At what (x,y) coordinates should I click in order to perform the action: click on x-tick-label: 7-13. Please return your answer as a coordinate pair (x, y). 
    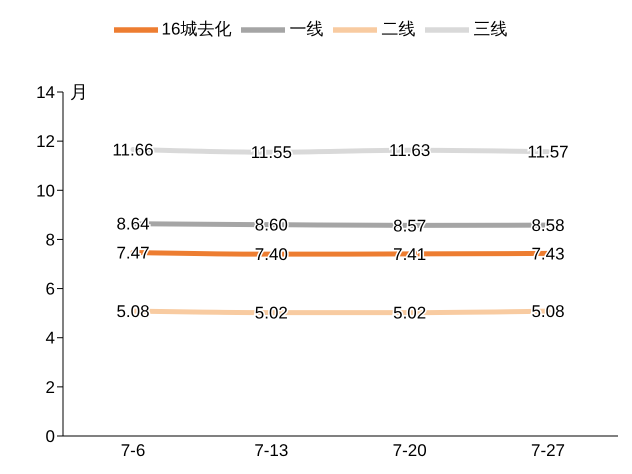
    Looking at the image, I should click on (271, 450).